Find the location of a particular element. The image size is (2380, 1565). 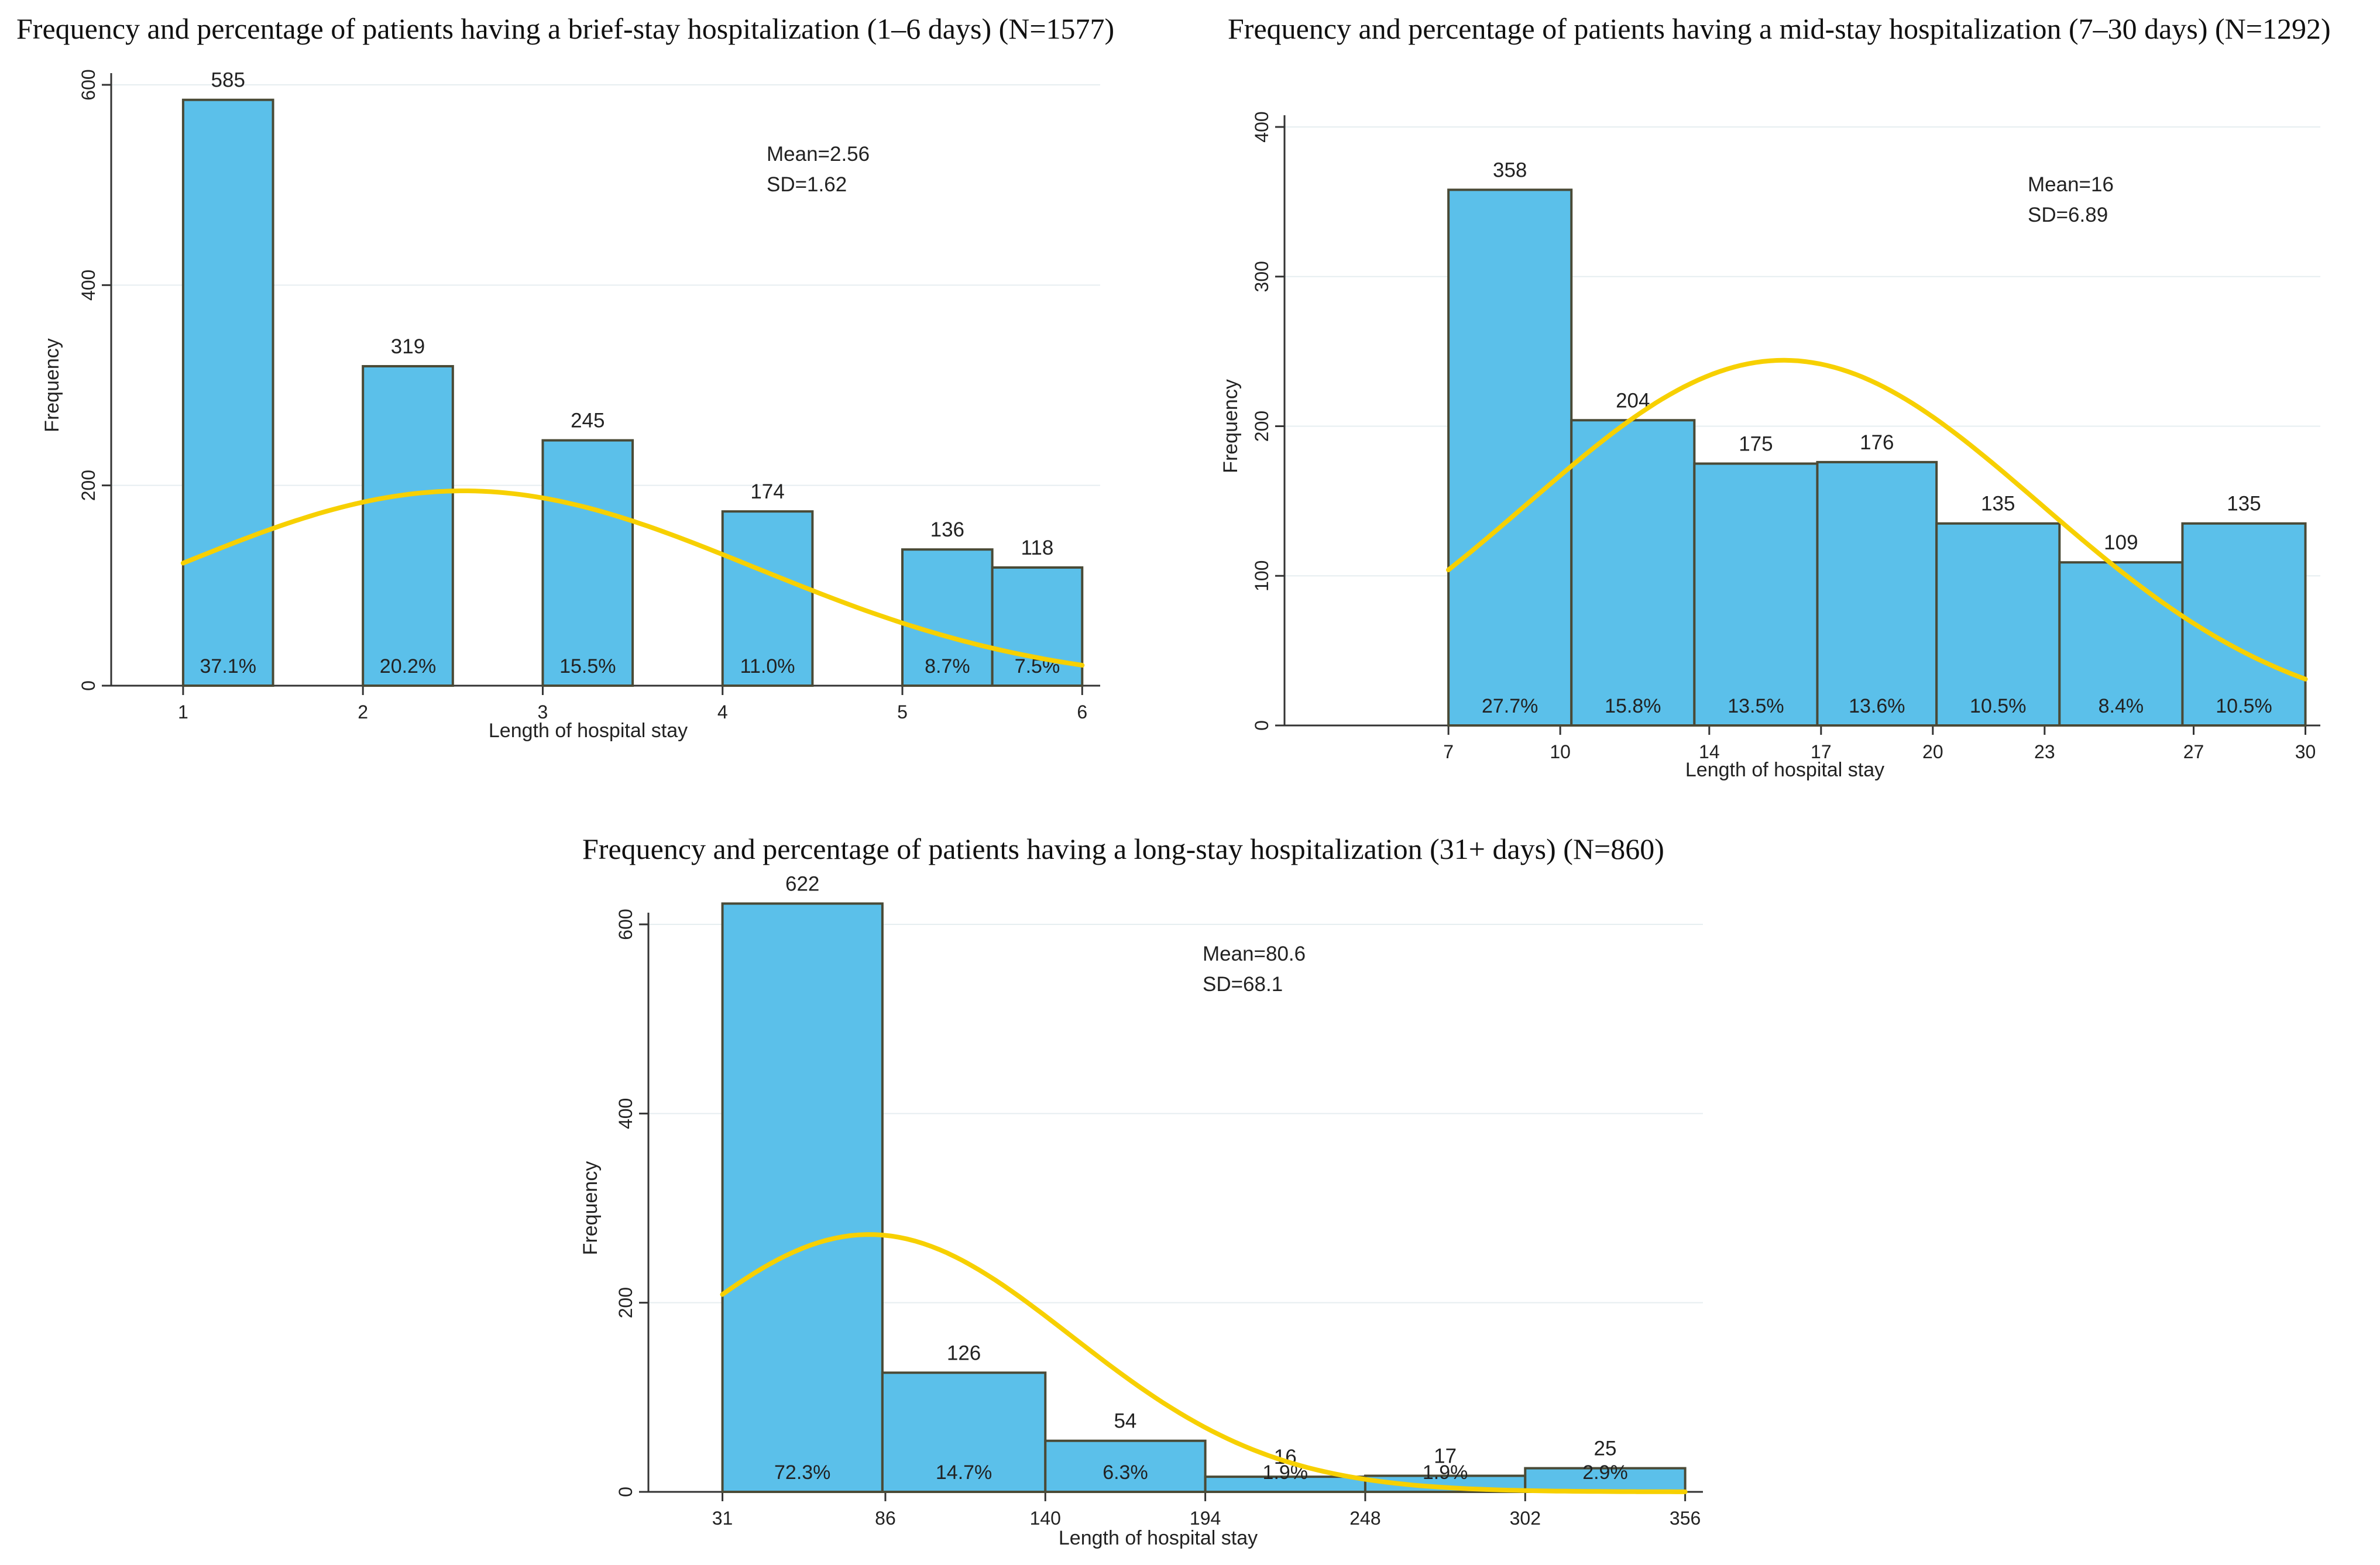

bar-percent-label: 27.7% is located at coordinates (1510, 706).